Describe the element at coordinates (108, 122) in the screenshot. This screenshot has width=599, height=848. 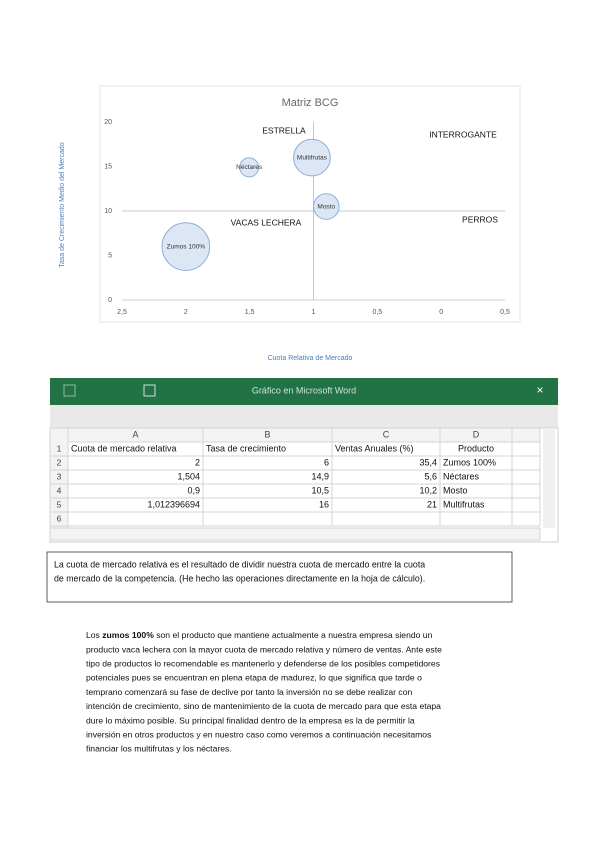
I see `y-tick-label: 20` at that location.